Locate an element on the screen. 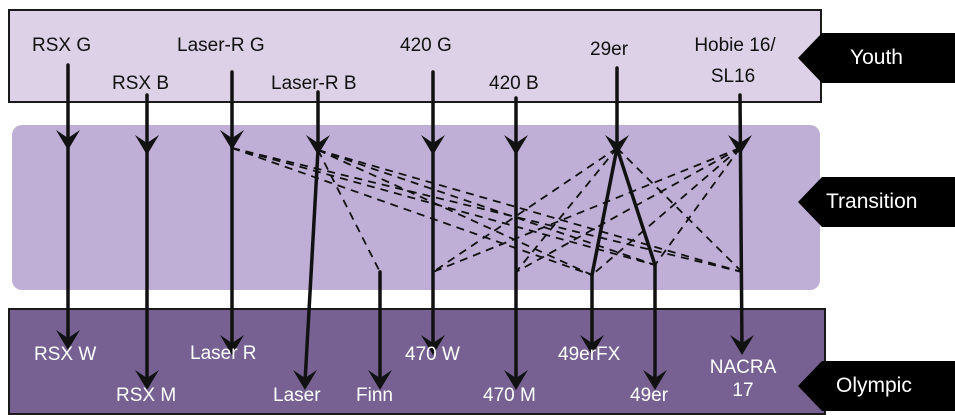  olympic-class-rsx-m: RSX M is located at coordinates (146, 395).